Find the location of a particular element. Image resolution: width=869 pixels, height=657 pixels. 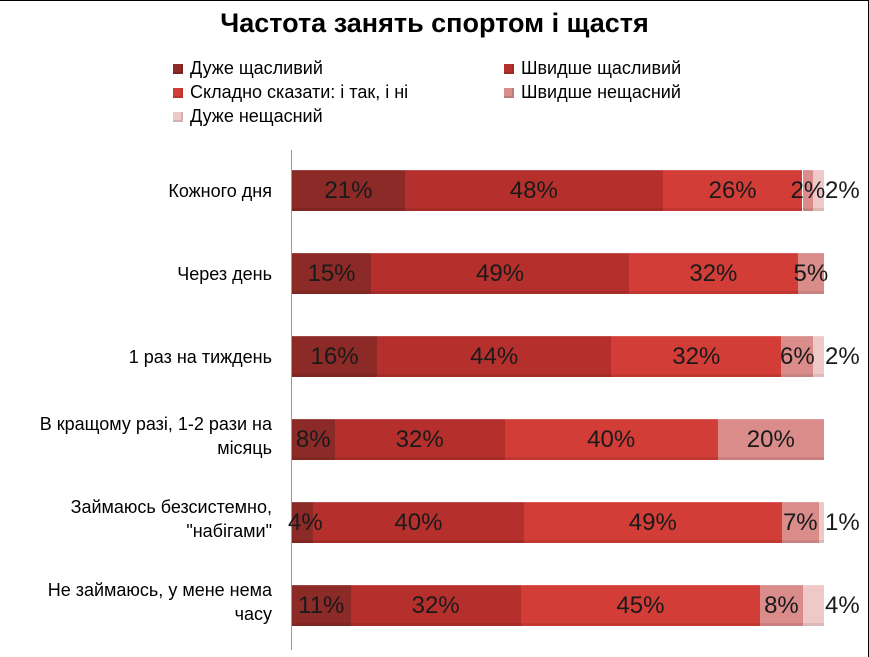

bar-row: 11% 32% 45% 8% 4% is located at coordinates (576, 605).